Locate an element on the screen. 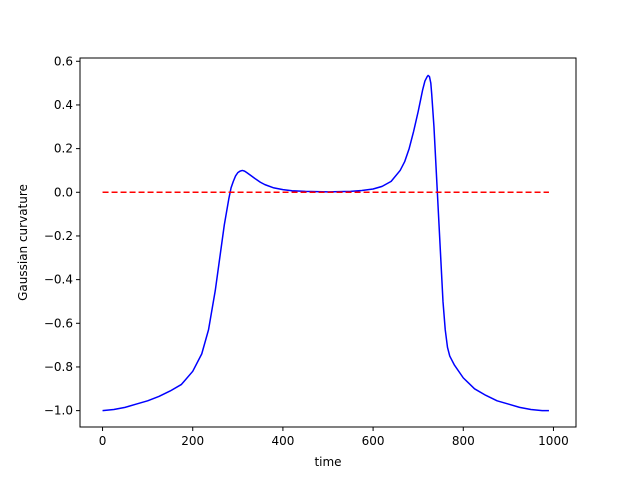  y-tick-label: 0.4 is located at coordinates (63, 105).